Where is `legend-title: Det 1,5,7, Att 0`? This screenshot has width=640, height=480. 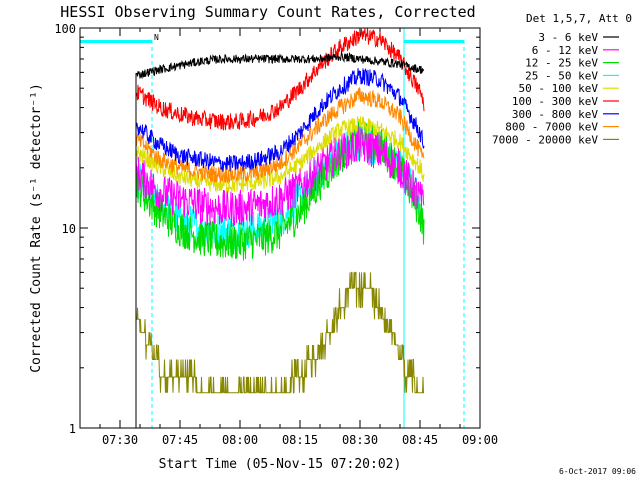
legend-title: Det 1,5,7, Att 0 is located at coordinates (579, 18).